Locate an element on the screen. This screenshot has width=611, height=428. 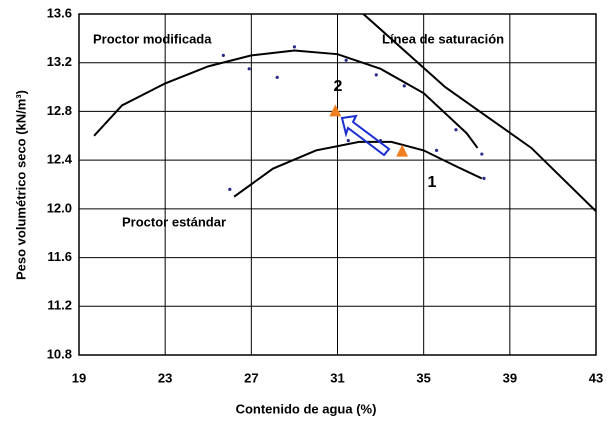
x-tick-label: 19 is located at coordinates (79, 377).